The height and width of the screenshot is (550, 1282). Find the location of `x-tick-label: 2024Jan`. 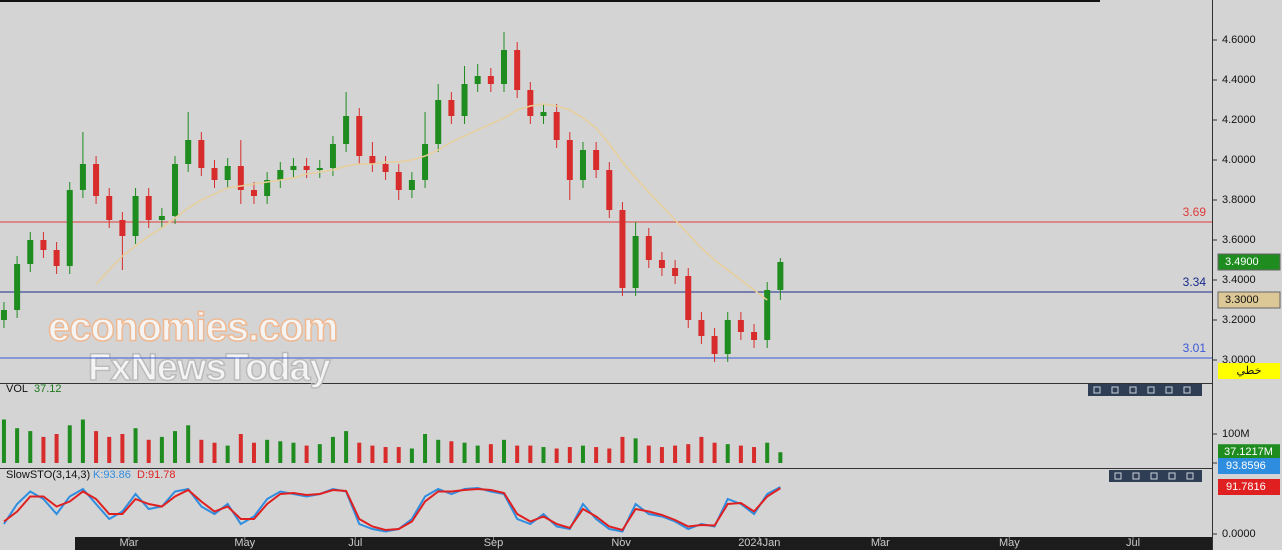

x-tick-label: 2024Jan is located at coordinates (759, 543).